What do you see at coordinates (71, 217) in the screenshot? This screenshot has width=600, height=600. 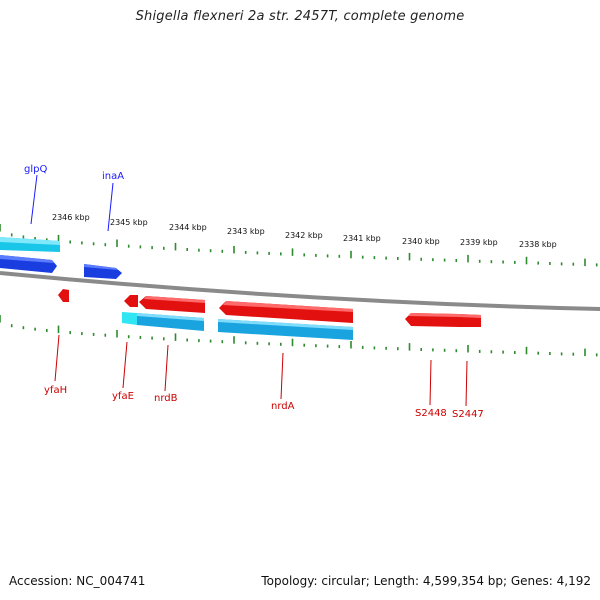 I see `scale-label-2346: 2346 kbp` at bounding box center [71, 217].